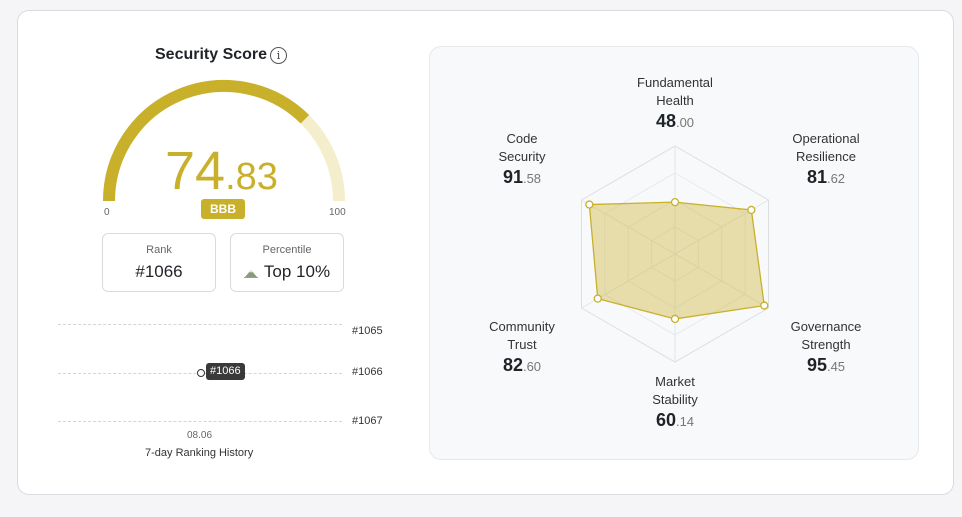  I want to click on score-decimal: .83, so click(251, 177).